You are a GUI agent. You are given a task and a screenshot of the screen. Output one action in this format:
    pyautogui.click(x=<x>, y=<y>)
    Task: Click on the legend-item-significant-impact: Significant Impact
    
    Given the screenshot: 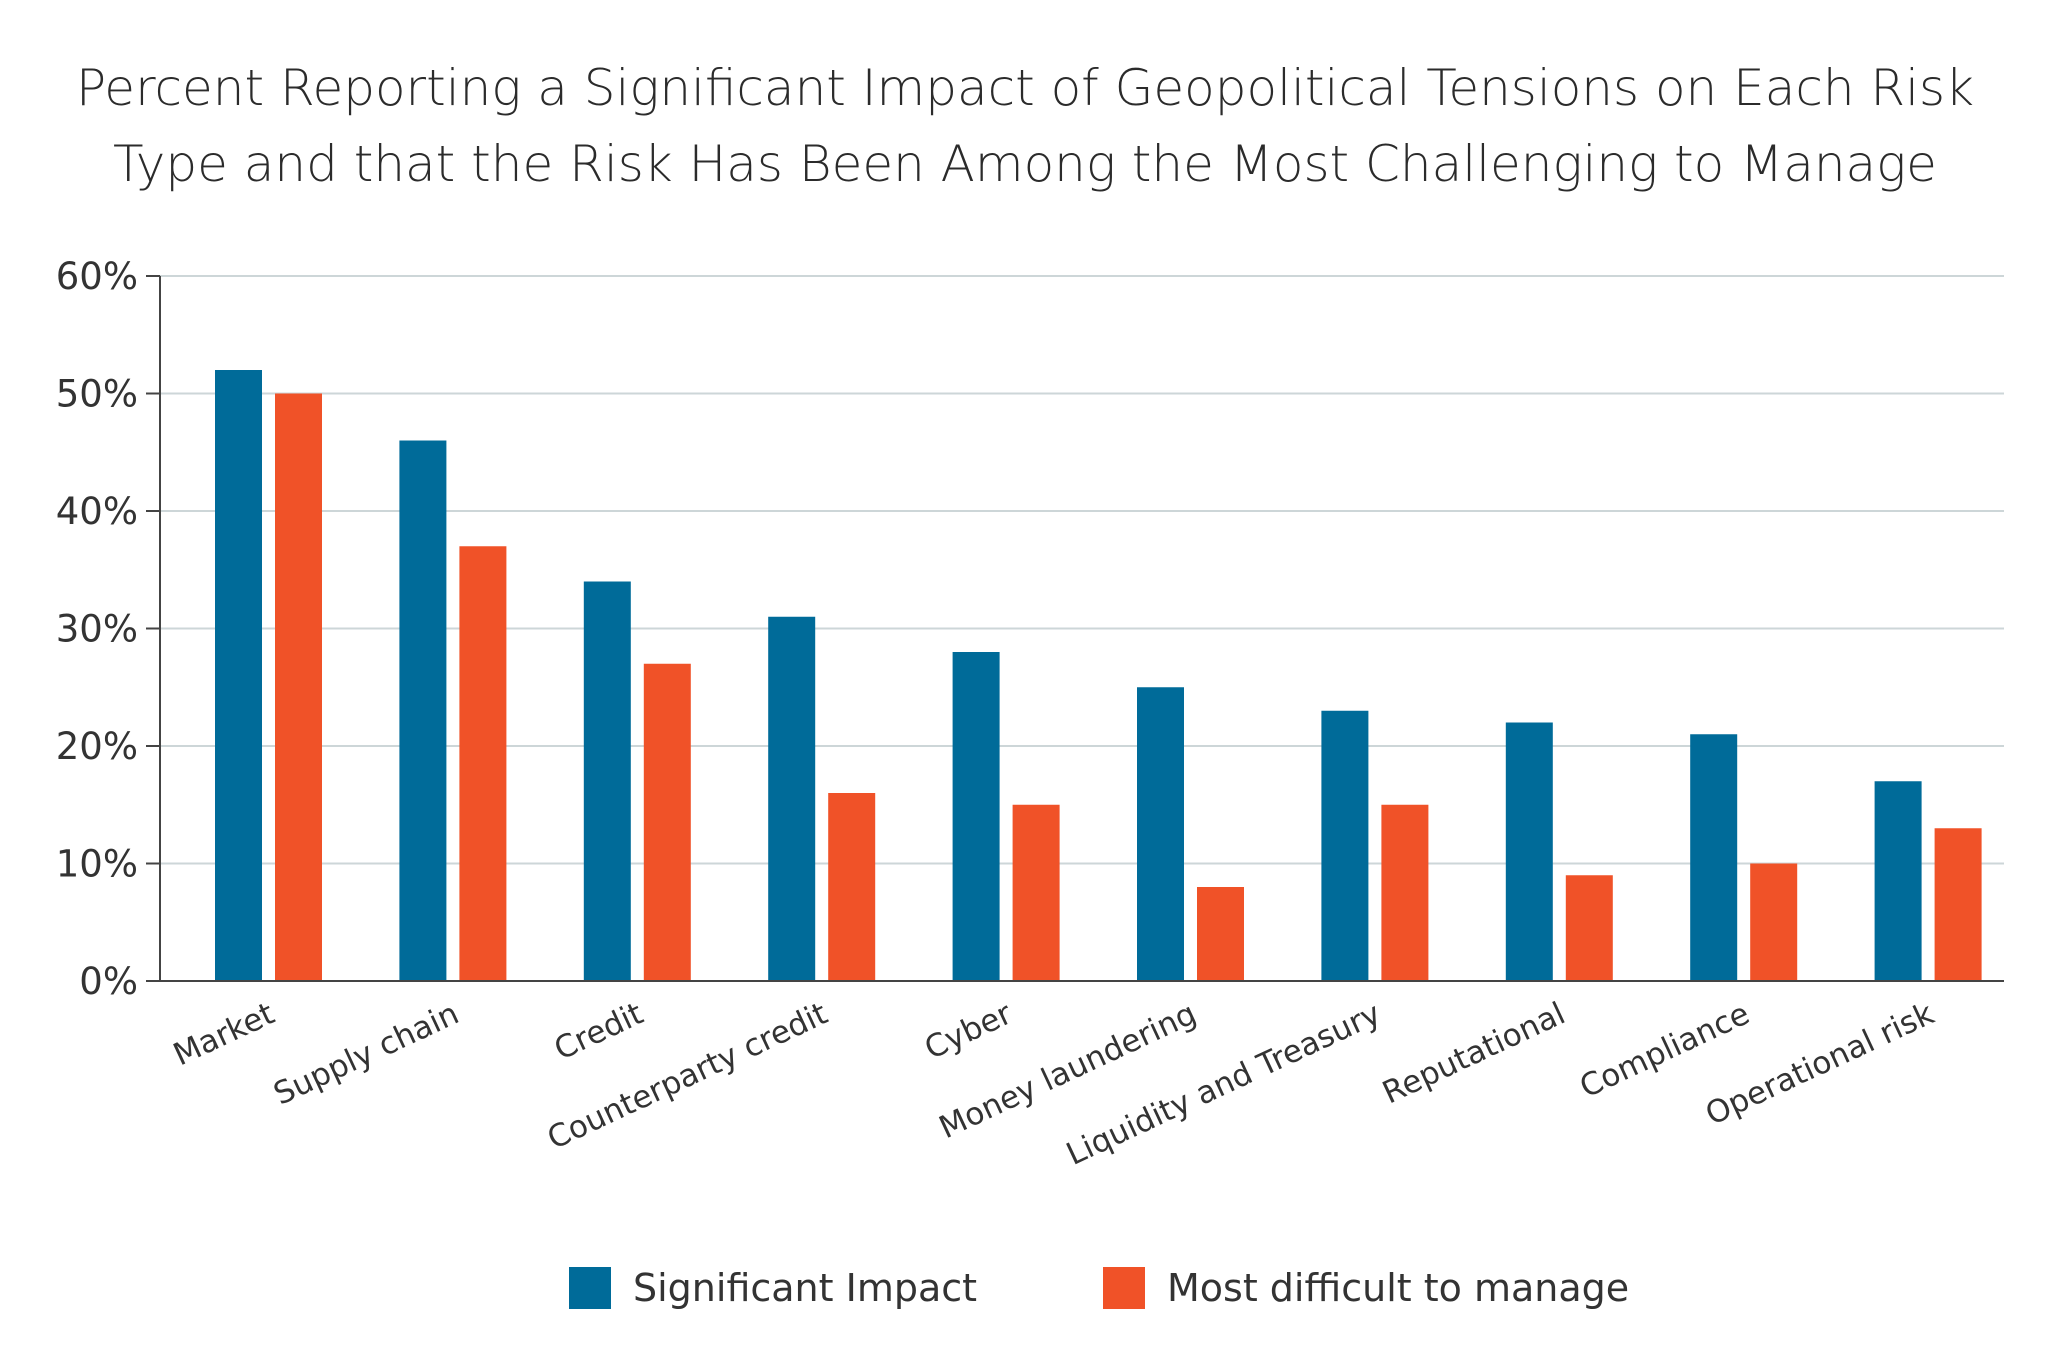 What is the action you would take?
    pyautogui.click(x=773, y=1288)
    